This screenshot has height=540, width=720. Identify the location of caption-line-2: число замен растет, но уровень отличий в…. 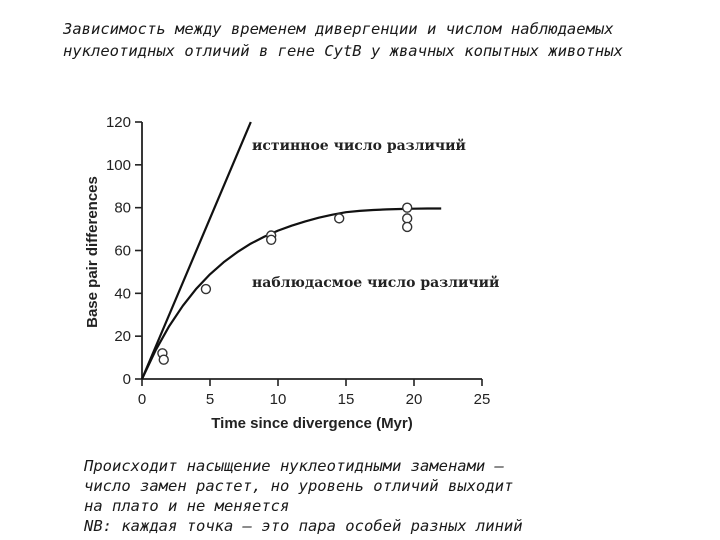
(299, 486).